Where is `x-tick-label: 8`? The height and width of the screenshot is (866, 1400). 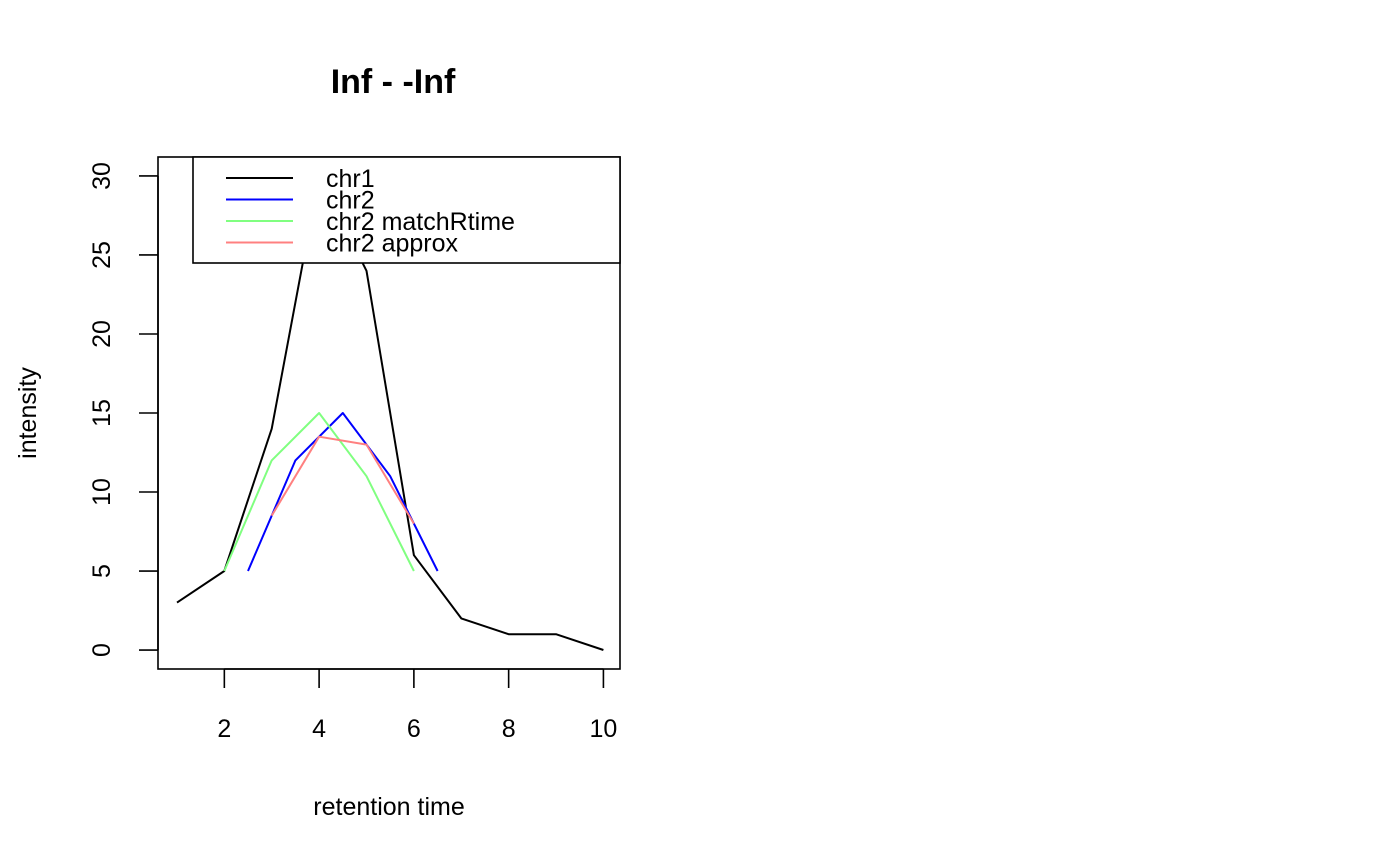 x-tick-label: 8 is located at coordinates (509, 729).